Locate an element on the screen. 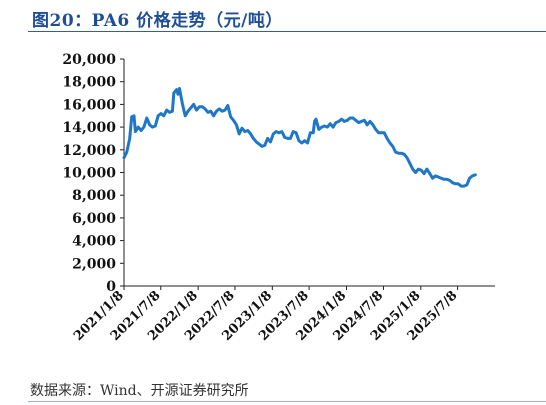  footer-divider is located at coordinates (287, 401).